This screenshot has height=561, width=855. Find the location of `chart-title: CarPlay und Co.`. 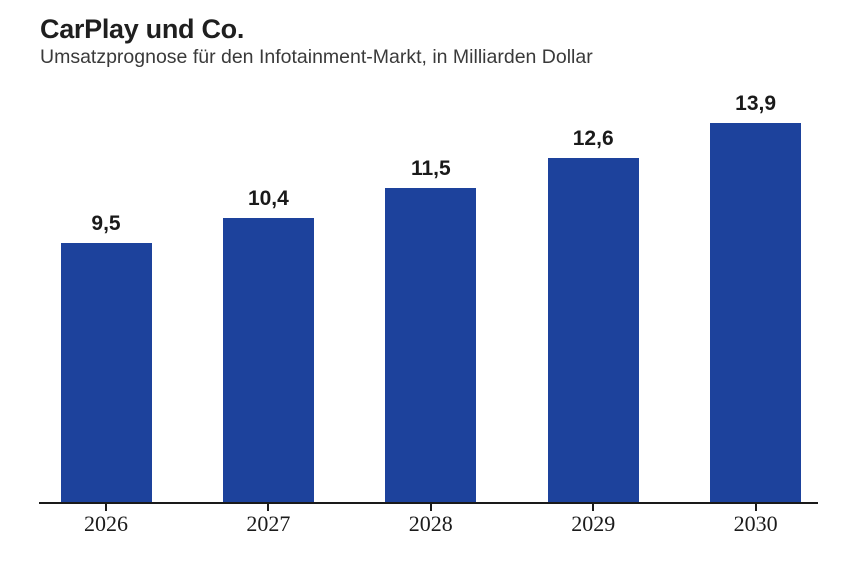

chart-title: CarPlay und Co. is located at coordinates (142, 29).